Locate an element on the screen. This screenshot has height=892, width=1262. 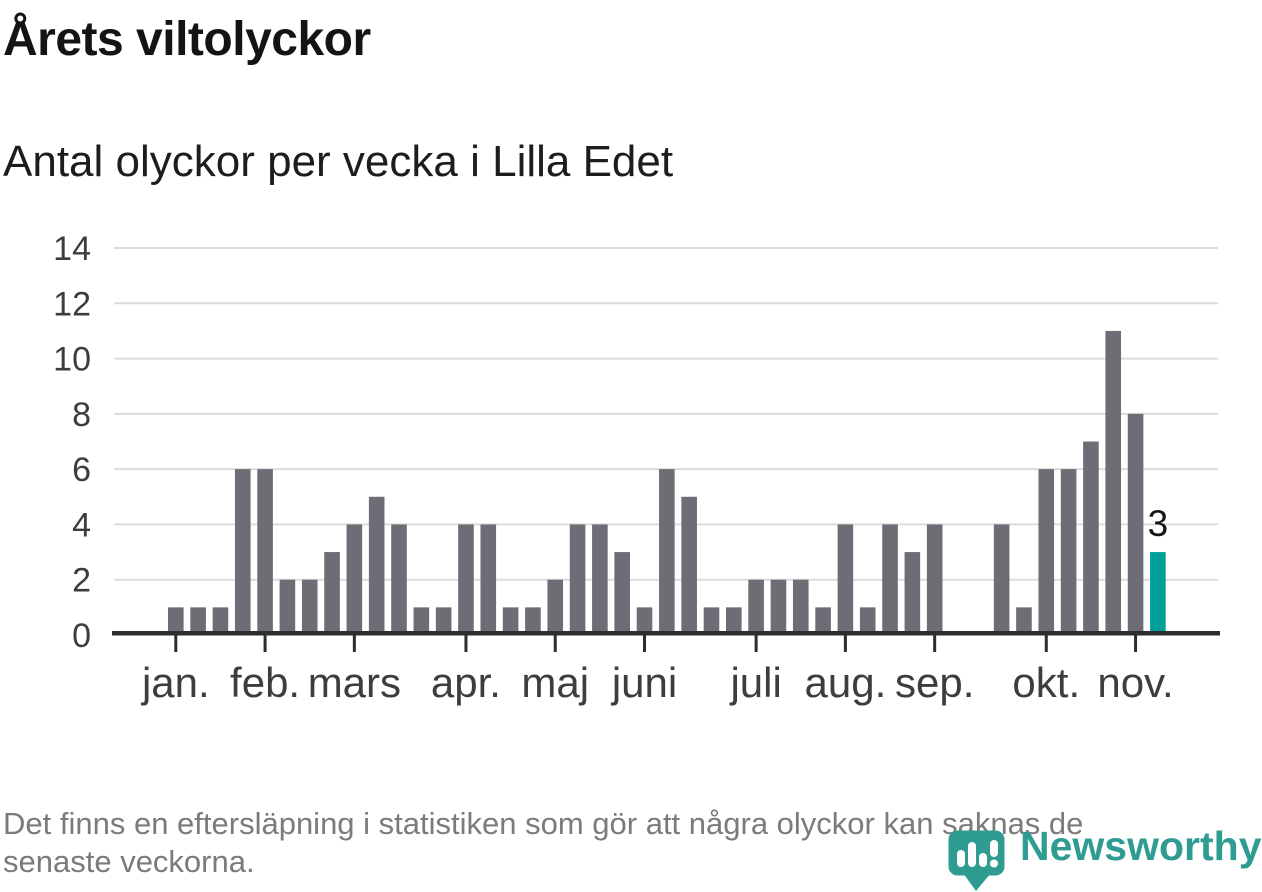
chart-subtitle: Antal olyckor per vecka i Lilla Edet is located at coordinates (338, 161).